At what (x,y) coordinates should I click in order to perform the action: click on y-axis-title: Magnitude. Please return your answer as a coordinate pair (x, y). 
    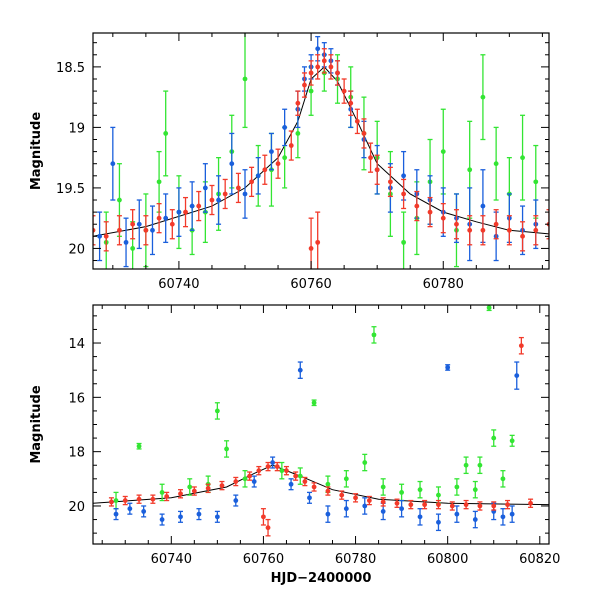
    Looking at the image, I should click on (36, 151).